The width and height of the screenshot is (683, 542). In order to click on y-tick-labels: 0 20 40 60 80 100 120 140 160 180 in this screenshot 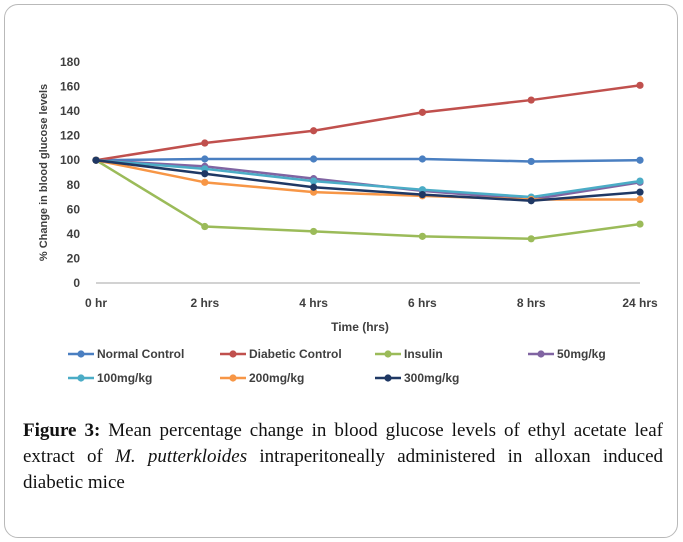, I will do `click(70, 172)`.